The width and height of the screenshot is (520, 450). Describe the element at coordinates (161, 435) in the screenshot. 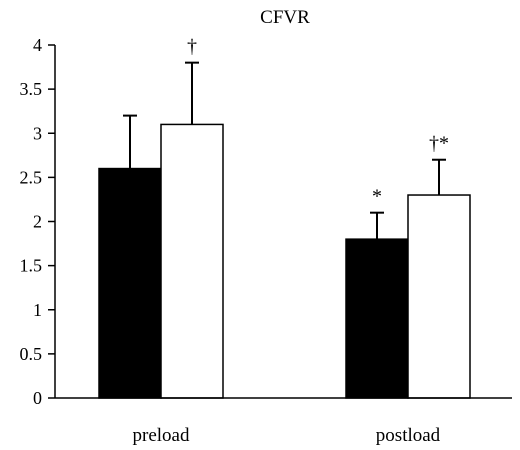

I see `x-category-label: preload` at that location.